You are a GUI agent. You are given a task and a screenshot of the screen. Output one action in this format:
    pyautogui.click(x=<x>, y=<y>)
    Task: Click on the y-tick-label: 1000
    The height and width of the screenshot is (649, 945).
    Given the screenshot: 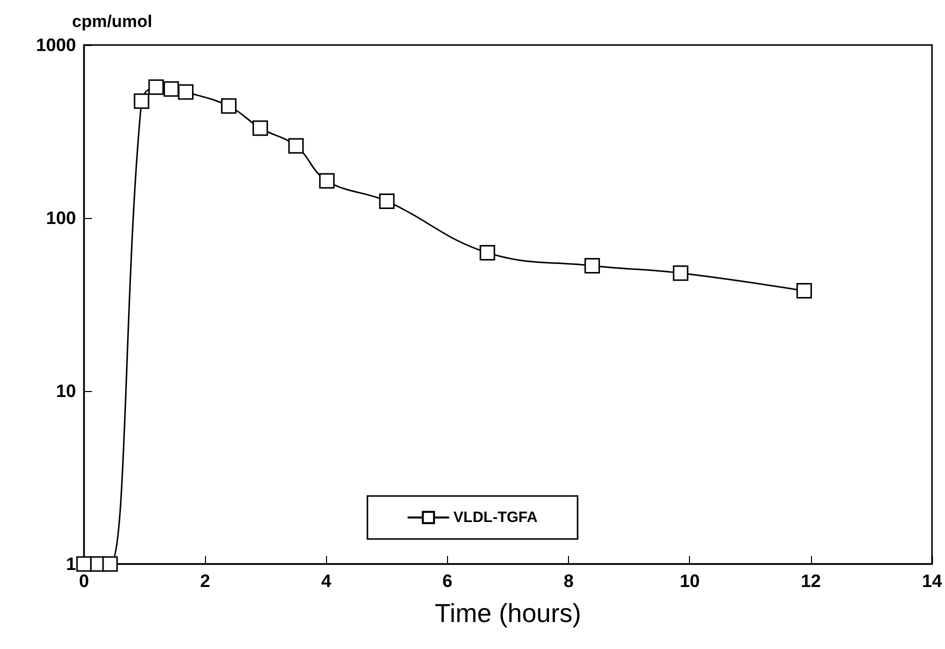 What is the action you would take?
    pyautogui.click(x=56, y=45)
    